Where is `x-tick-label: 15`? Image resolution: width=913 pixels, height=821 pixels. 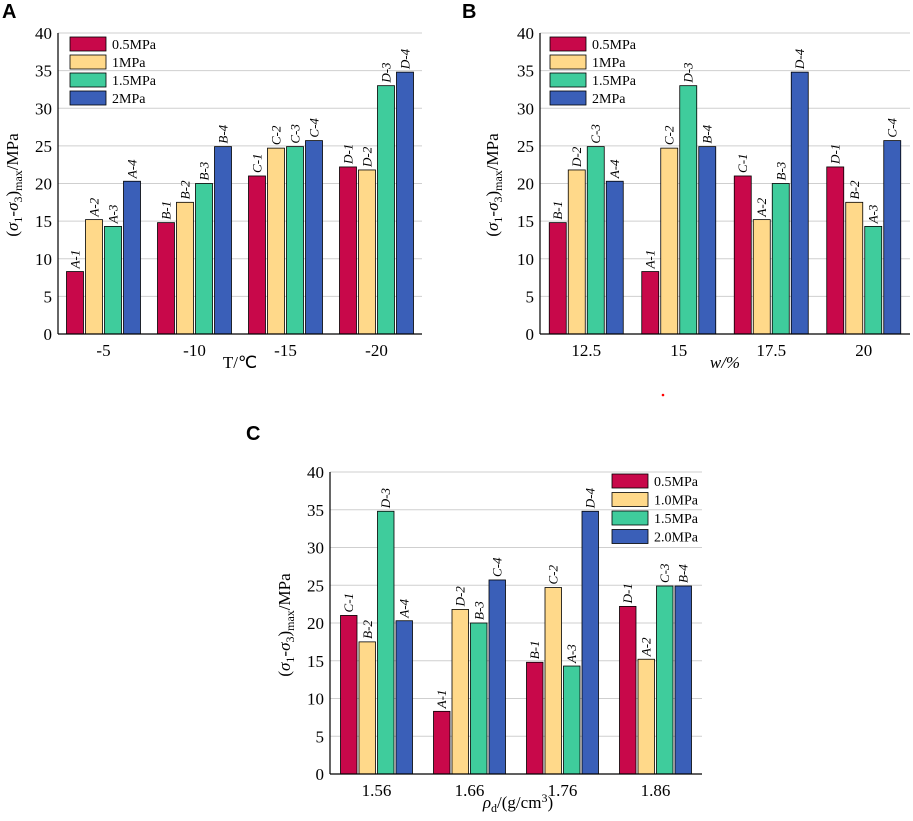
x-tick-label: 15 is located at coordinates (678, 350).